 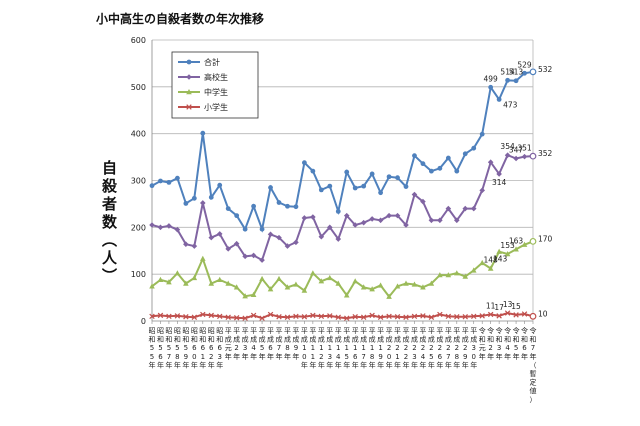 I want to click on x-tick-label: 平成 2 年, so click(x=236, y=344).